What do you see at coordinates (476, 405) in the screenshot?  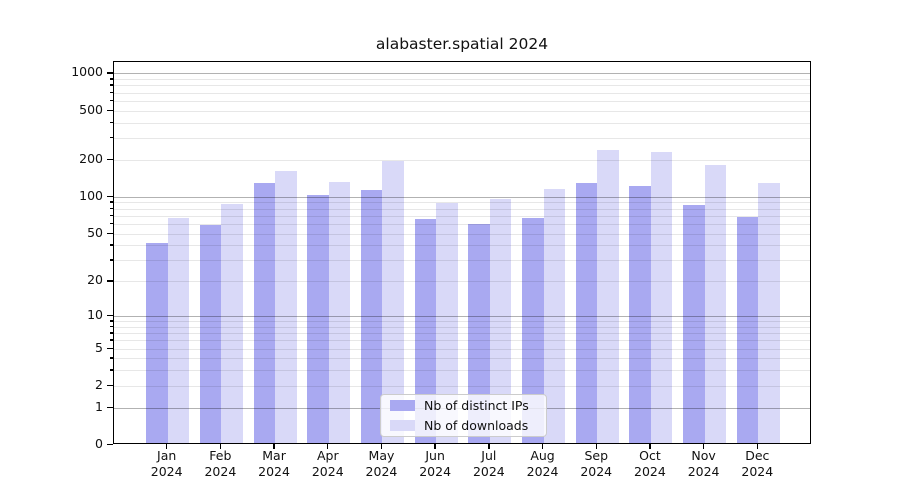 I see `legend-label-distinct-ips: Nb of distinct IPs` at bounding box center [476, 405].